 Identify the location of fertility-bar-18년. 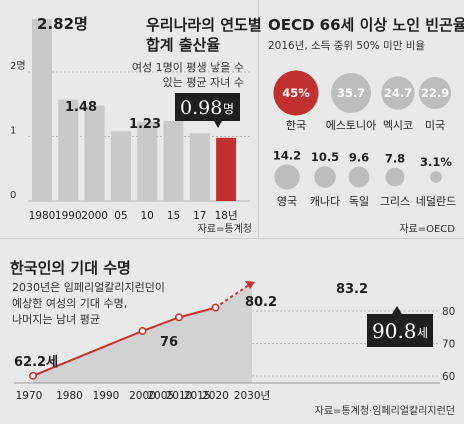
(226, 169).